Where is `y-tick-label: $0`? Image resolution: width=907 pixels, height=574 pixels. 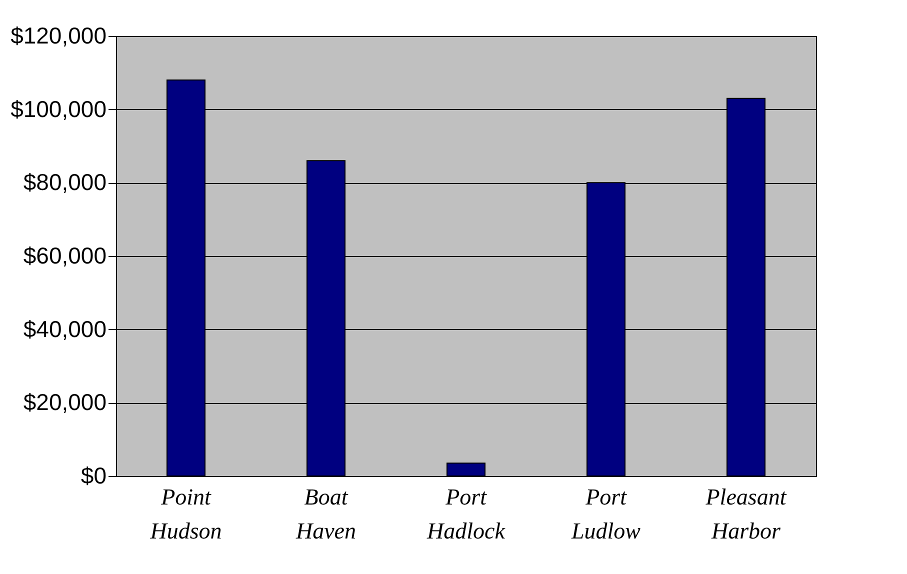 y-tick-label: $0 is located at coordinates (93, 475).